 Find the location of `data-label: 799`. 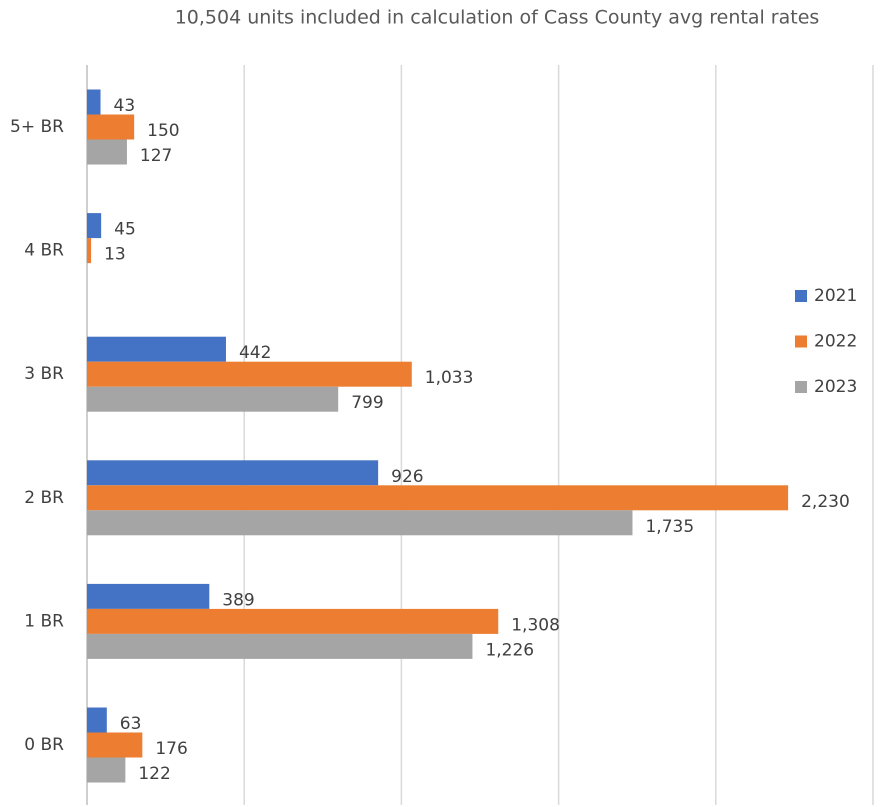

data-label: 799 is located at coordinates (367, 403).